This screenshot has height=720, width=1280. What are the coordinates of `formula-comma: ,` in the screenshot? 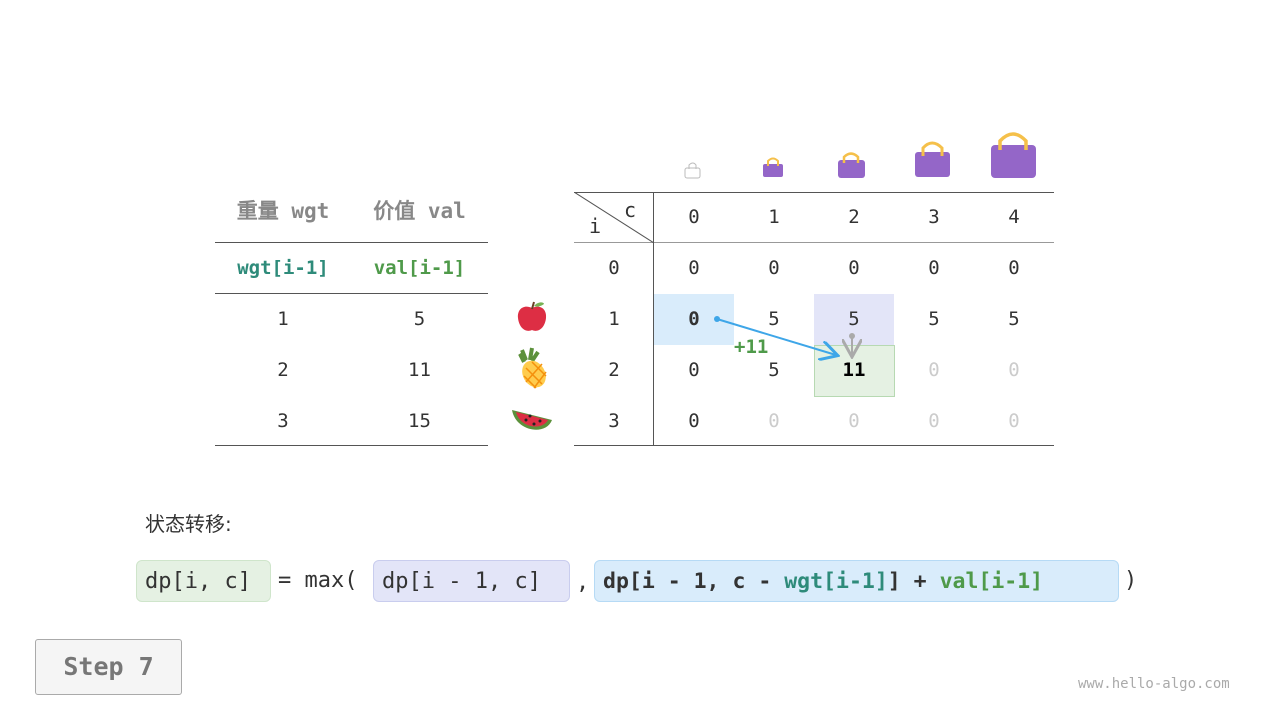 It's located at (583, 582).